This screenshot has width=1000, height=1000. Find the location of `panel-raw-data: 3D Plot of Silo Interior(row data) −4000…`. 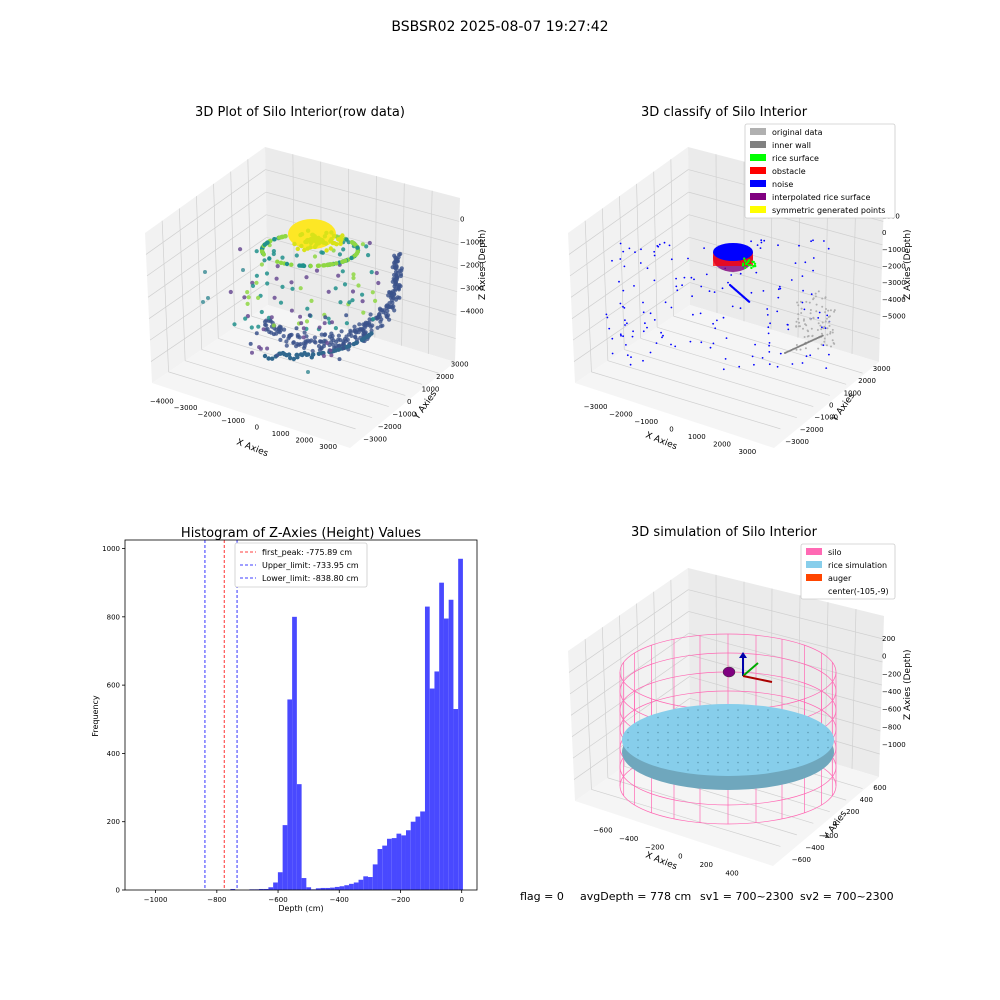

panel-raw-data: 3D Plot of Silo Interior(row data) −4000… is located at coordinates (316, 282).